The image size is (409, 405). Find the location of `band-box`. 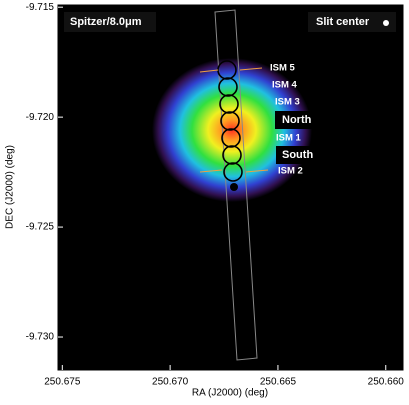

band-box is located at coordinates (110, 22).